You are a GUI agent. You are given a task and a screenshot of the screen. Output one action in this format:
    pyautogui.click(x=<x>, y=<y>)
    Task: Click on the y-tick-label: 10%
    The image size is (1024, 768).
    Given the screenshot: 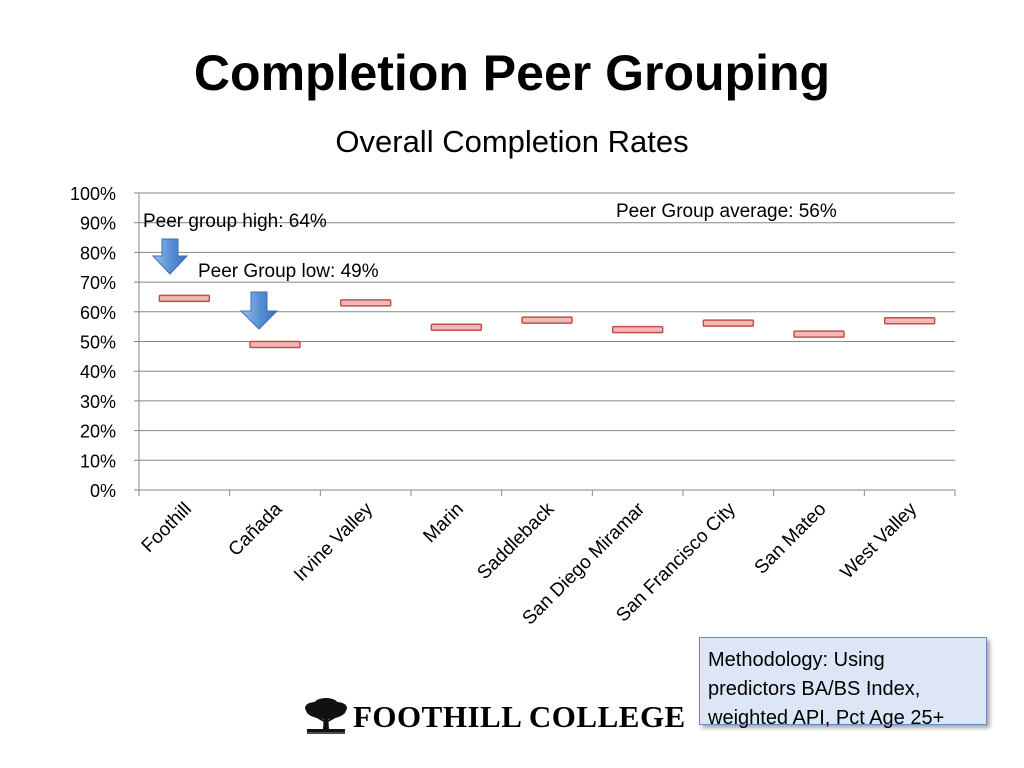 What is the action you would take?
    pyautogui.click(x=98, y=461)
    